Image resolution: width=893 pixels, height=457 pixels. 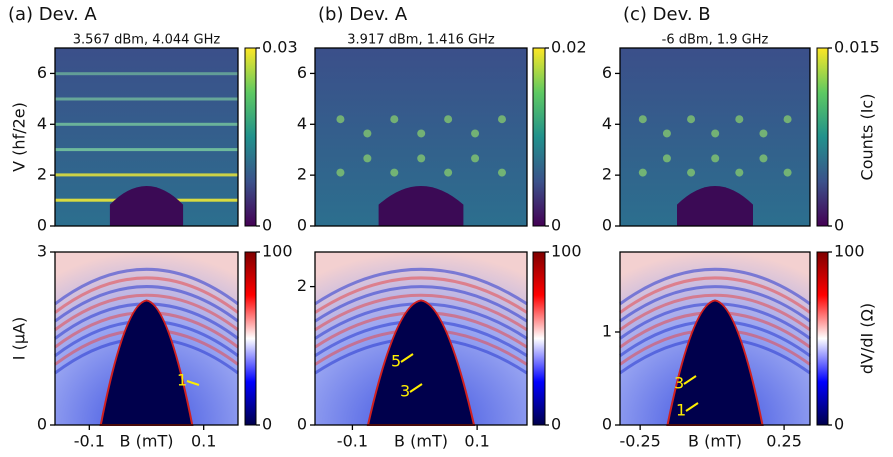 What do you see at coordinates (147, 40) in the screenshot?
I see `panel-subtitle: 3.567 dBm, 4.044 GHz` at bounding box center [147, 40].